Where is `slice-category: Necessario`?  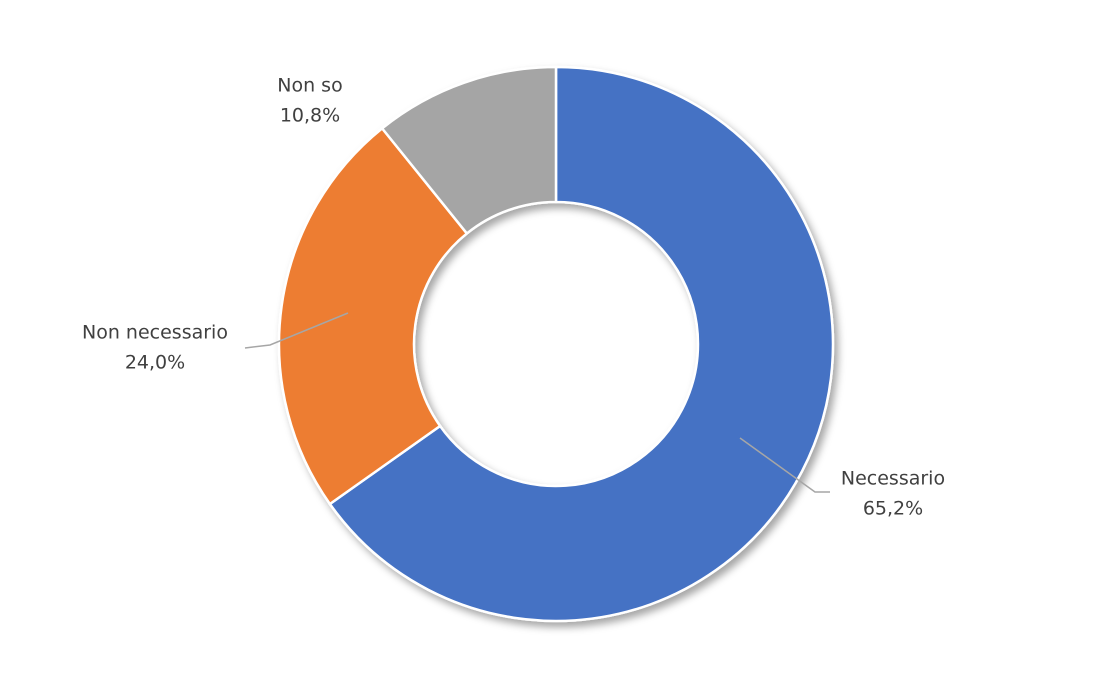
slice-category: Necessario is located at coordinates (893, 479).